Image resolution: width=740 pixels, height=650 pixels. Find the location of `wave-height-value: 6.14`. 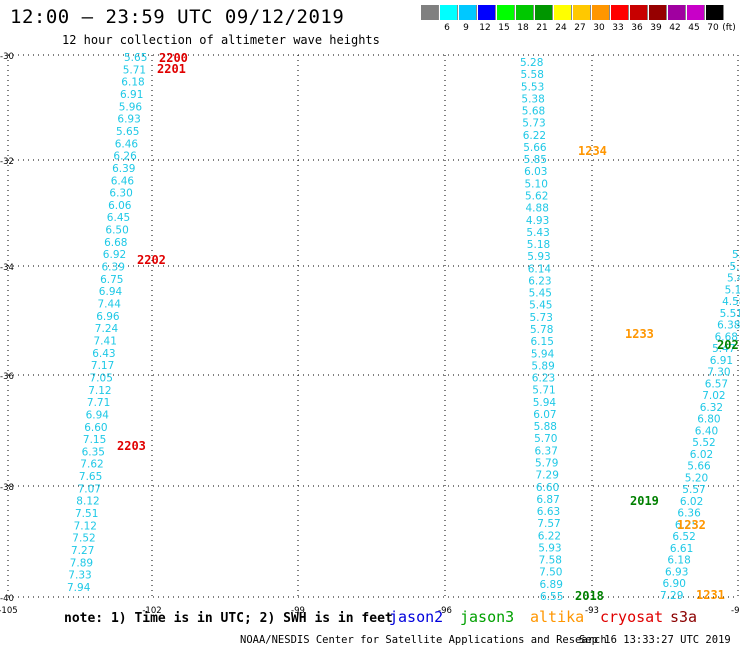

wave-height-value: 6.14 is located at coordinates (540, 269).